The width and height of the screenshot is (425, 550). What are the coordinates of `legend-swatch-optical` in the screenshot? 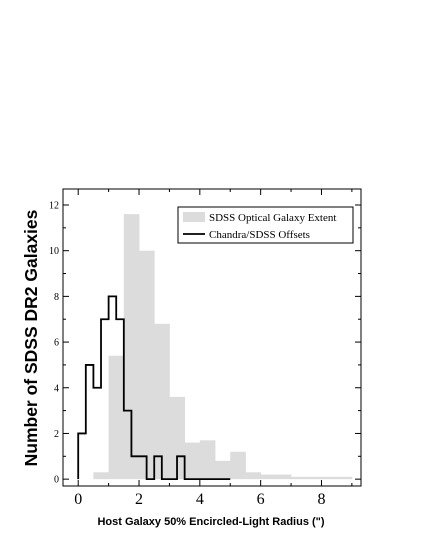 It's located at (194, 217).